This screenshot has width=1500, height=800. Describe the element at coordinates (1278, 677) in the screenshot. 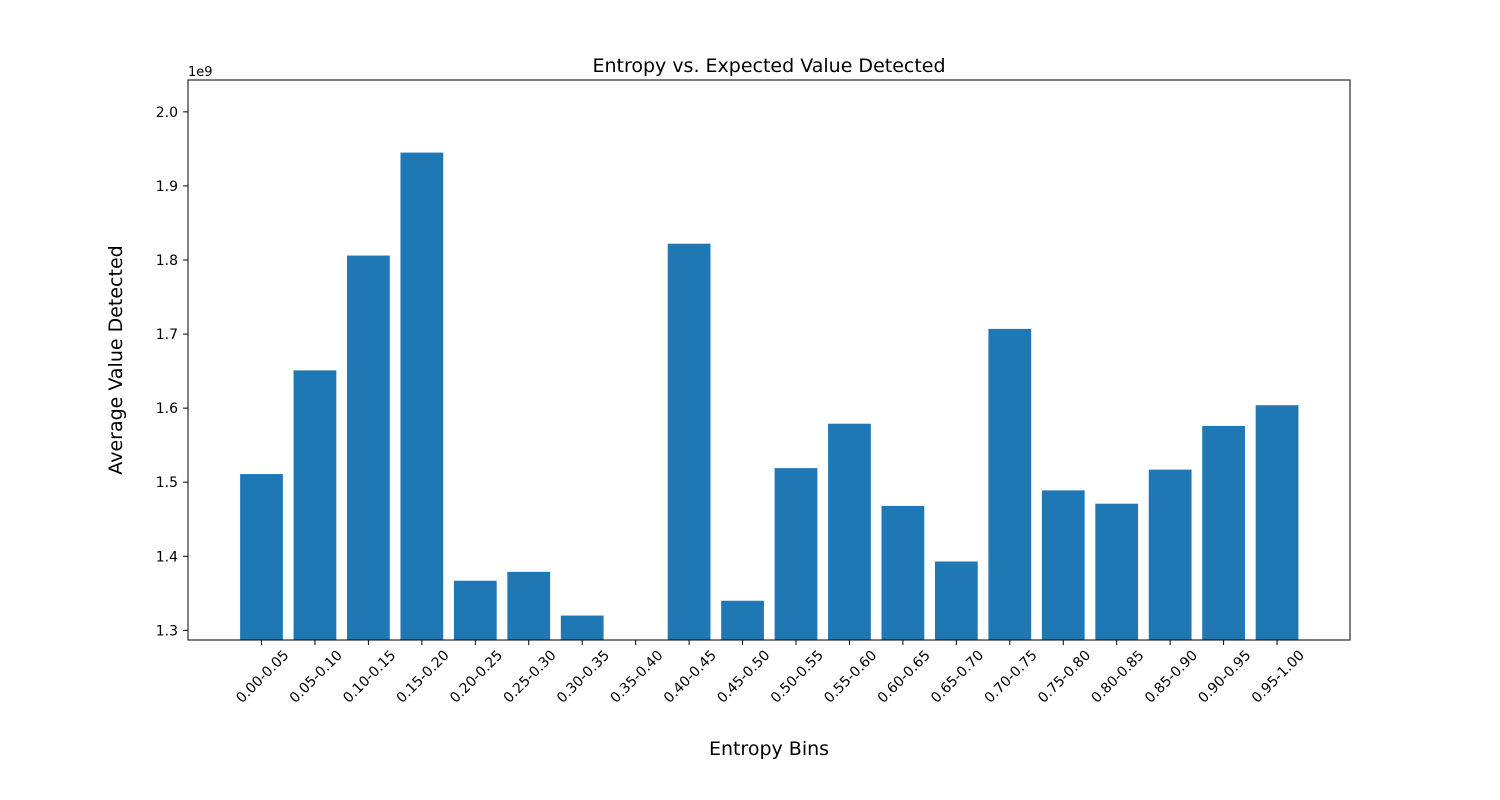

I see `x-tick-label: 0.95-1.00` at that location.